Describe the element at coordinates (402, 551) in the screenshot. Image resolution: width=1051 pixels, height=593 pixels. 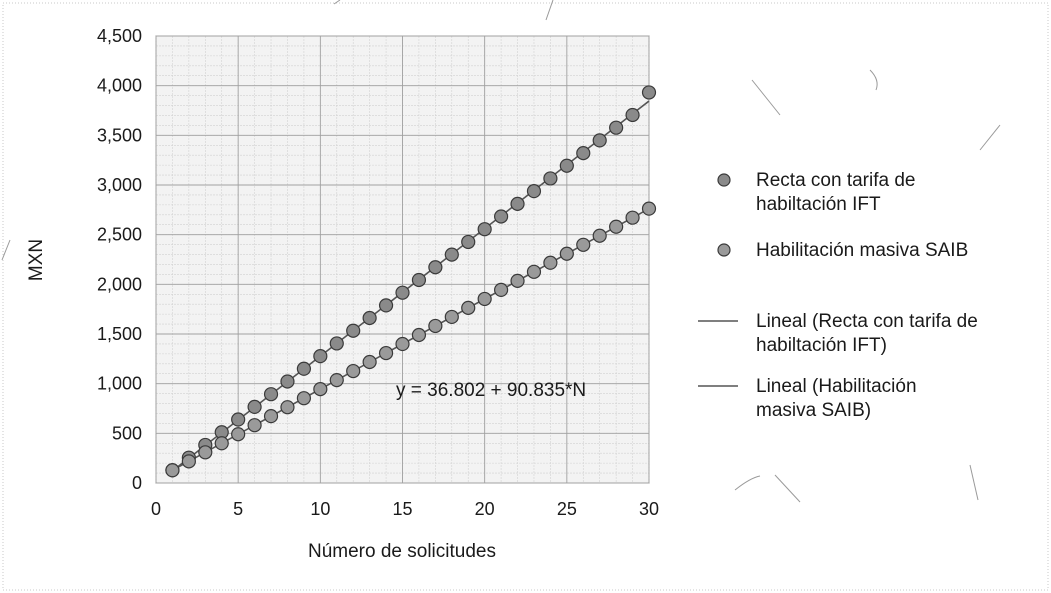
I see `x-axis-title: Número de solicitudes` at that location.